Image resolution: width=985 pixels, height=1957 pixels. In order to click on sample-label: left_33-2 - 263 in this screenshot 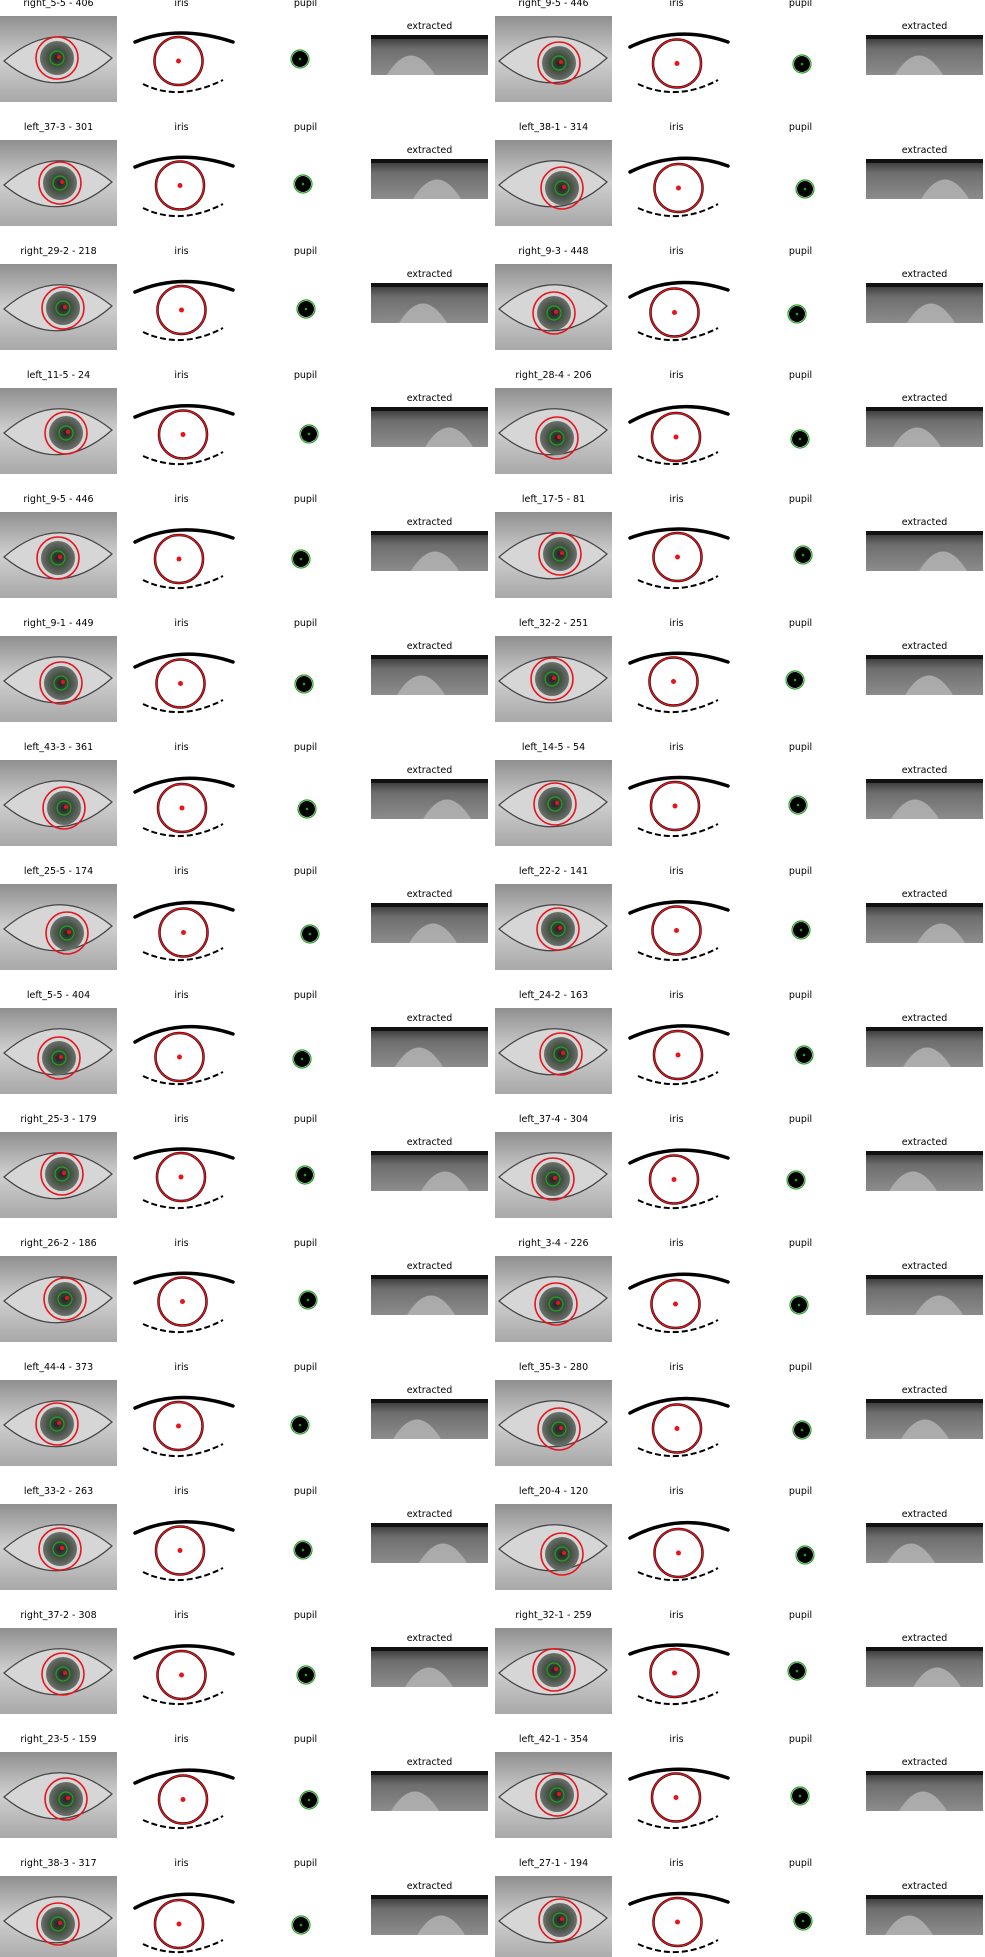, I will do `click(58, 1491)`.